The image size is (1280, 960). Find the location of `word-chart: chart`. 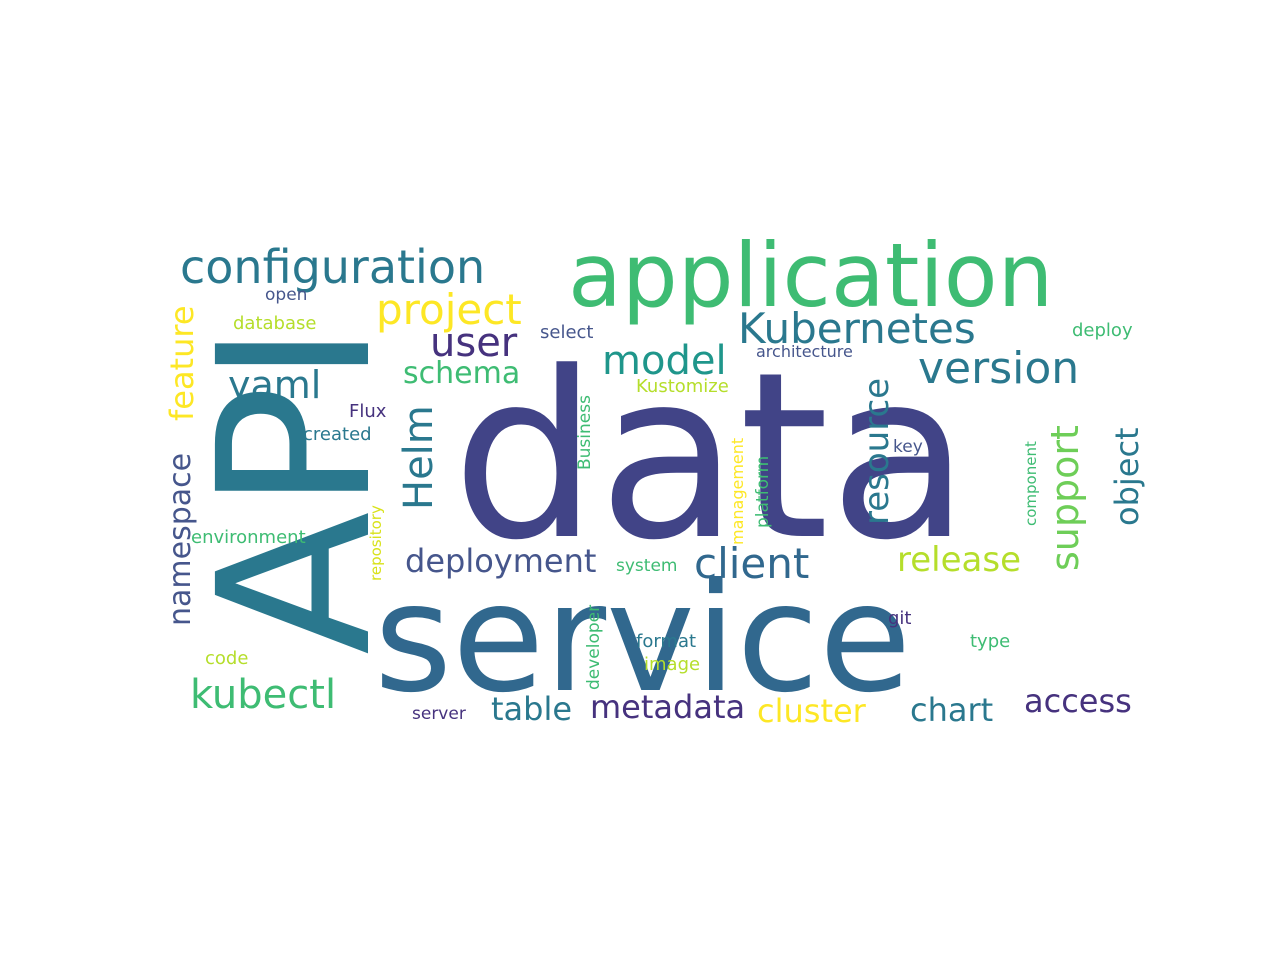

word-chart: chart is located at coordinates (951, 710).